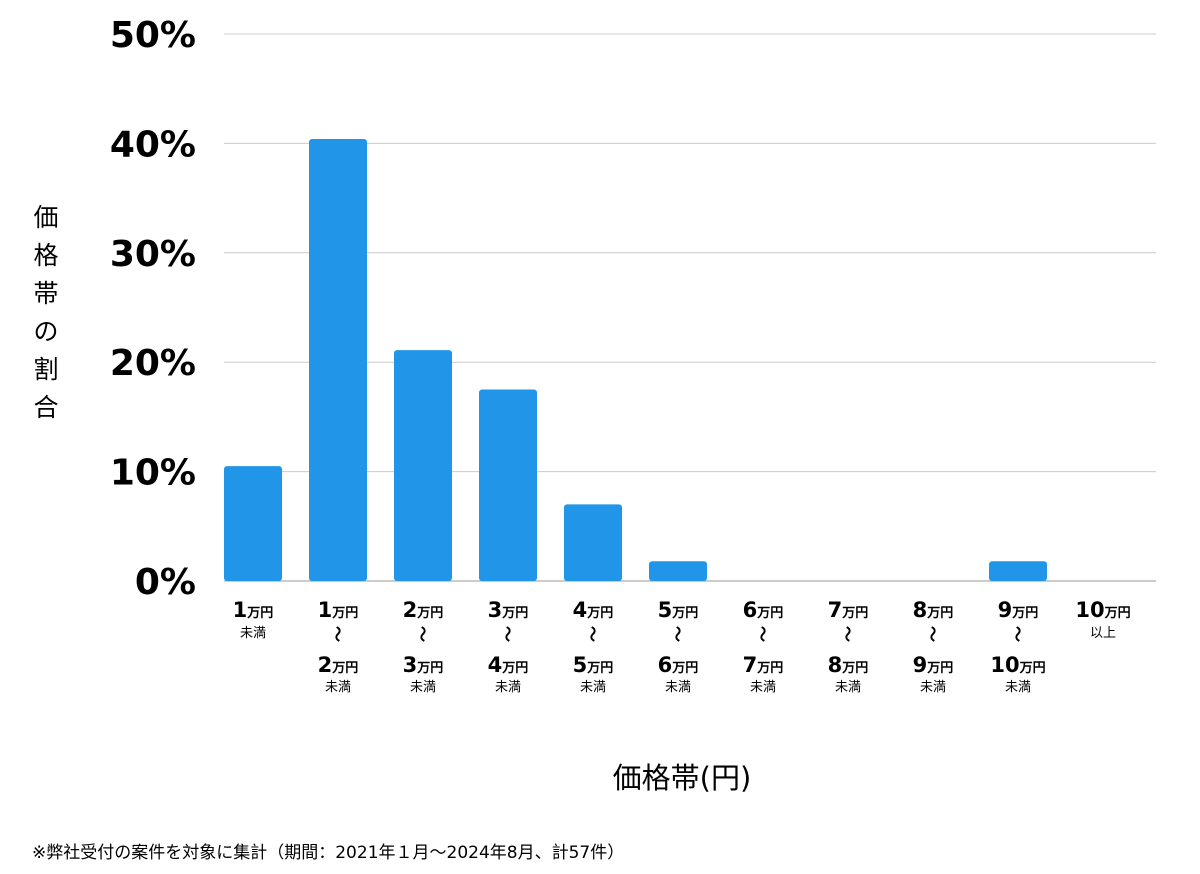 This screenshot has height=874, width=1200. Describe the element at coordinates (848, 665) in the screenshot. I see `category-label-to: 8万円` at that location.